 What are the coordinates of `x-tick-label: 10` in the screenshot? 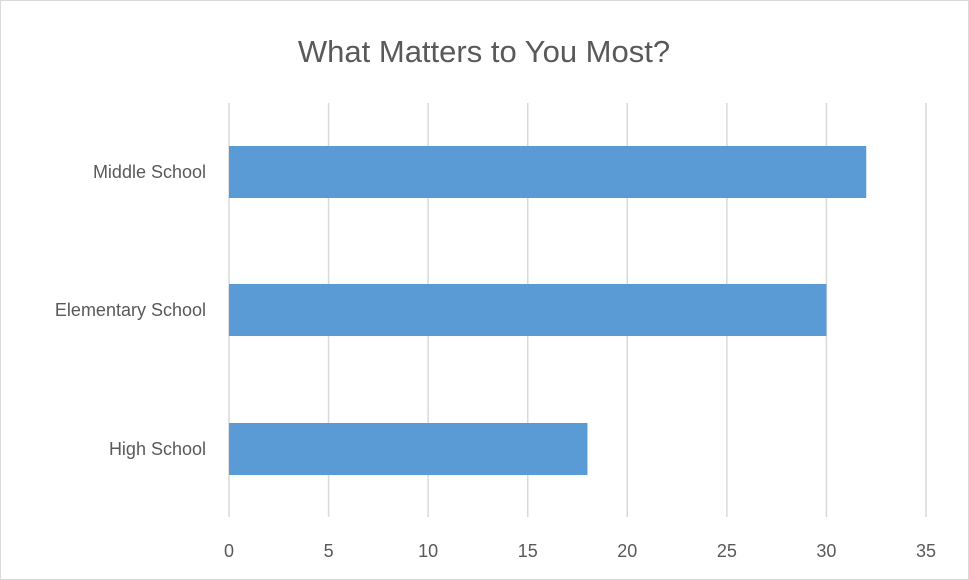 It's located at (428, 551).